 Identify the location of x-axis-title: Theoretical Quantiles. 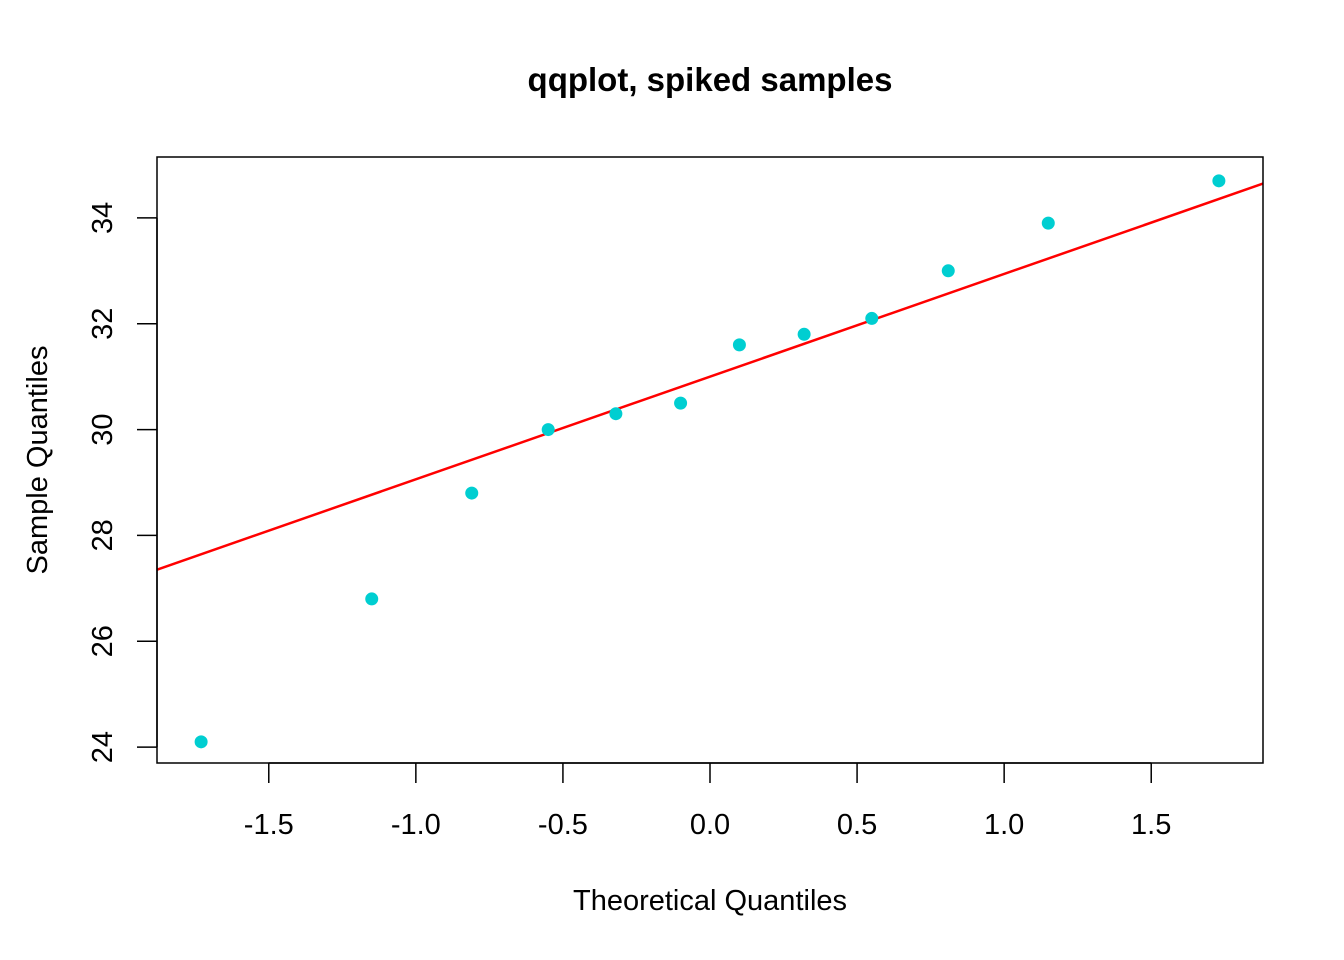
(710, 901).